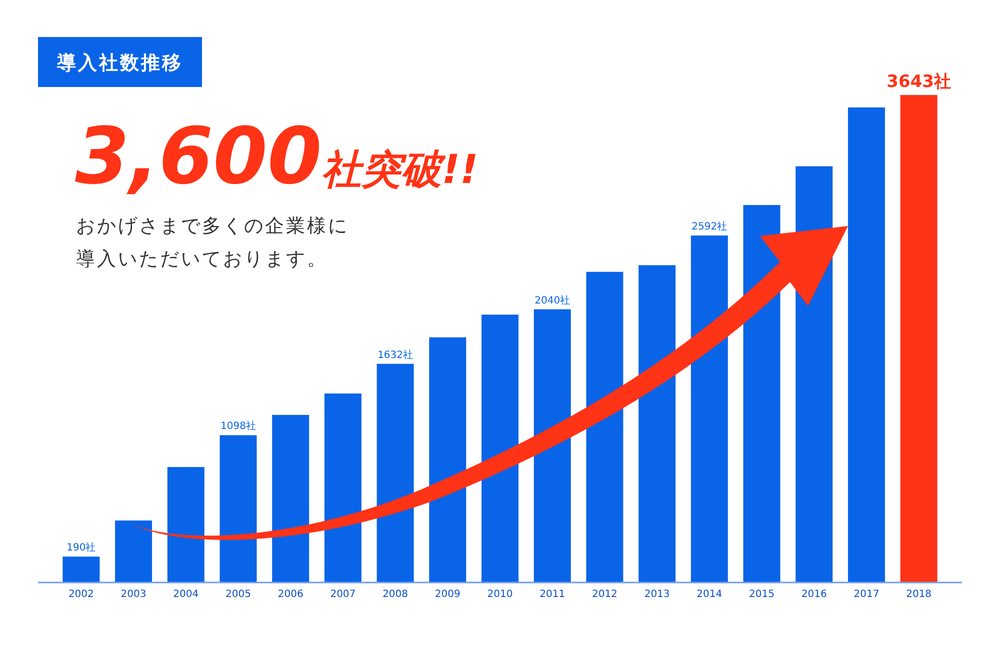  I want to click on x-tick-label: 2018, so click(919, 594).